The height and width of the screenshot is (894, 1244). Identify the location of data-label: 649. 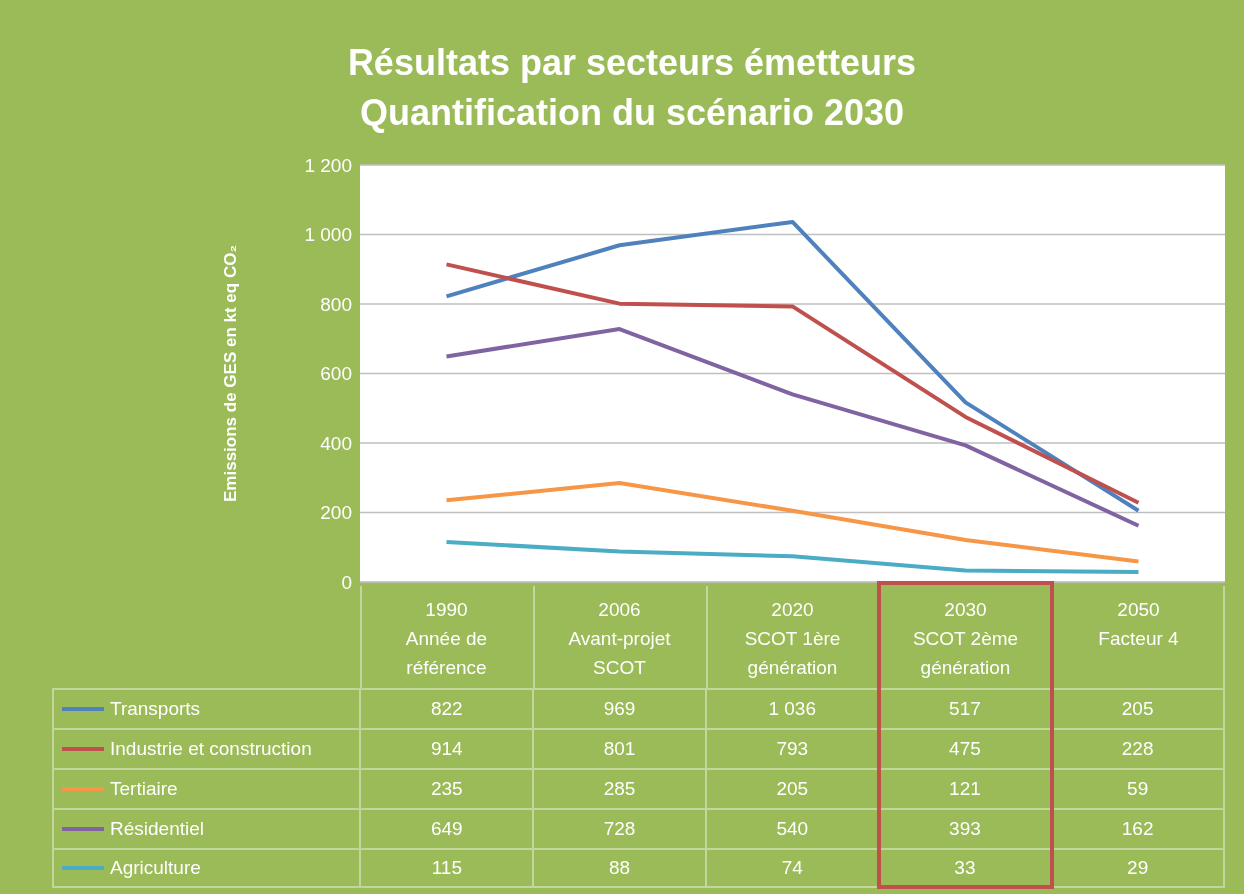
(448, 829).